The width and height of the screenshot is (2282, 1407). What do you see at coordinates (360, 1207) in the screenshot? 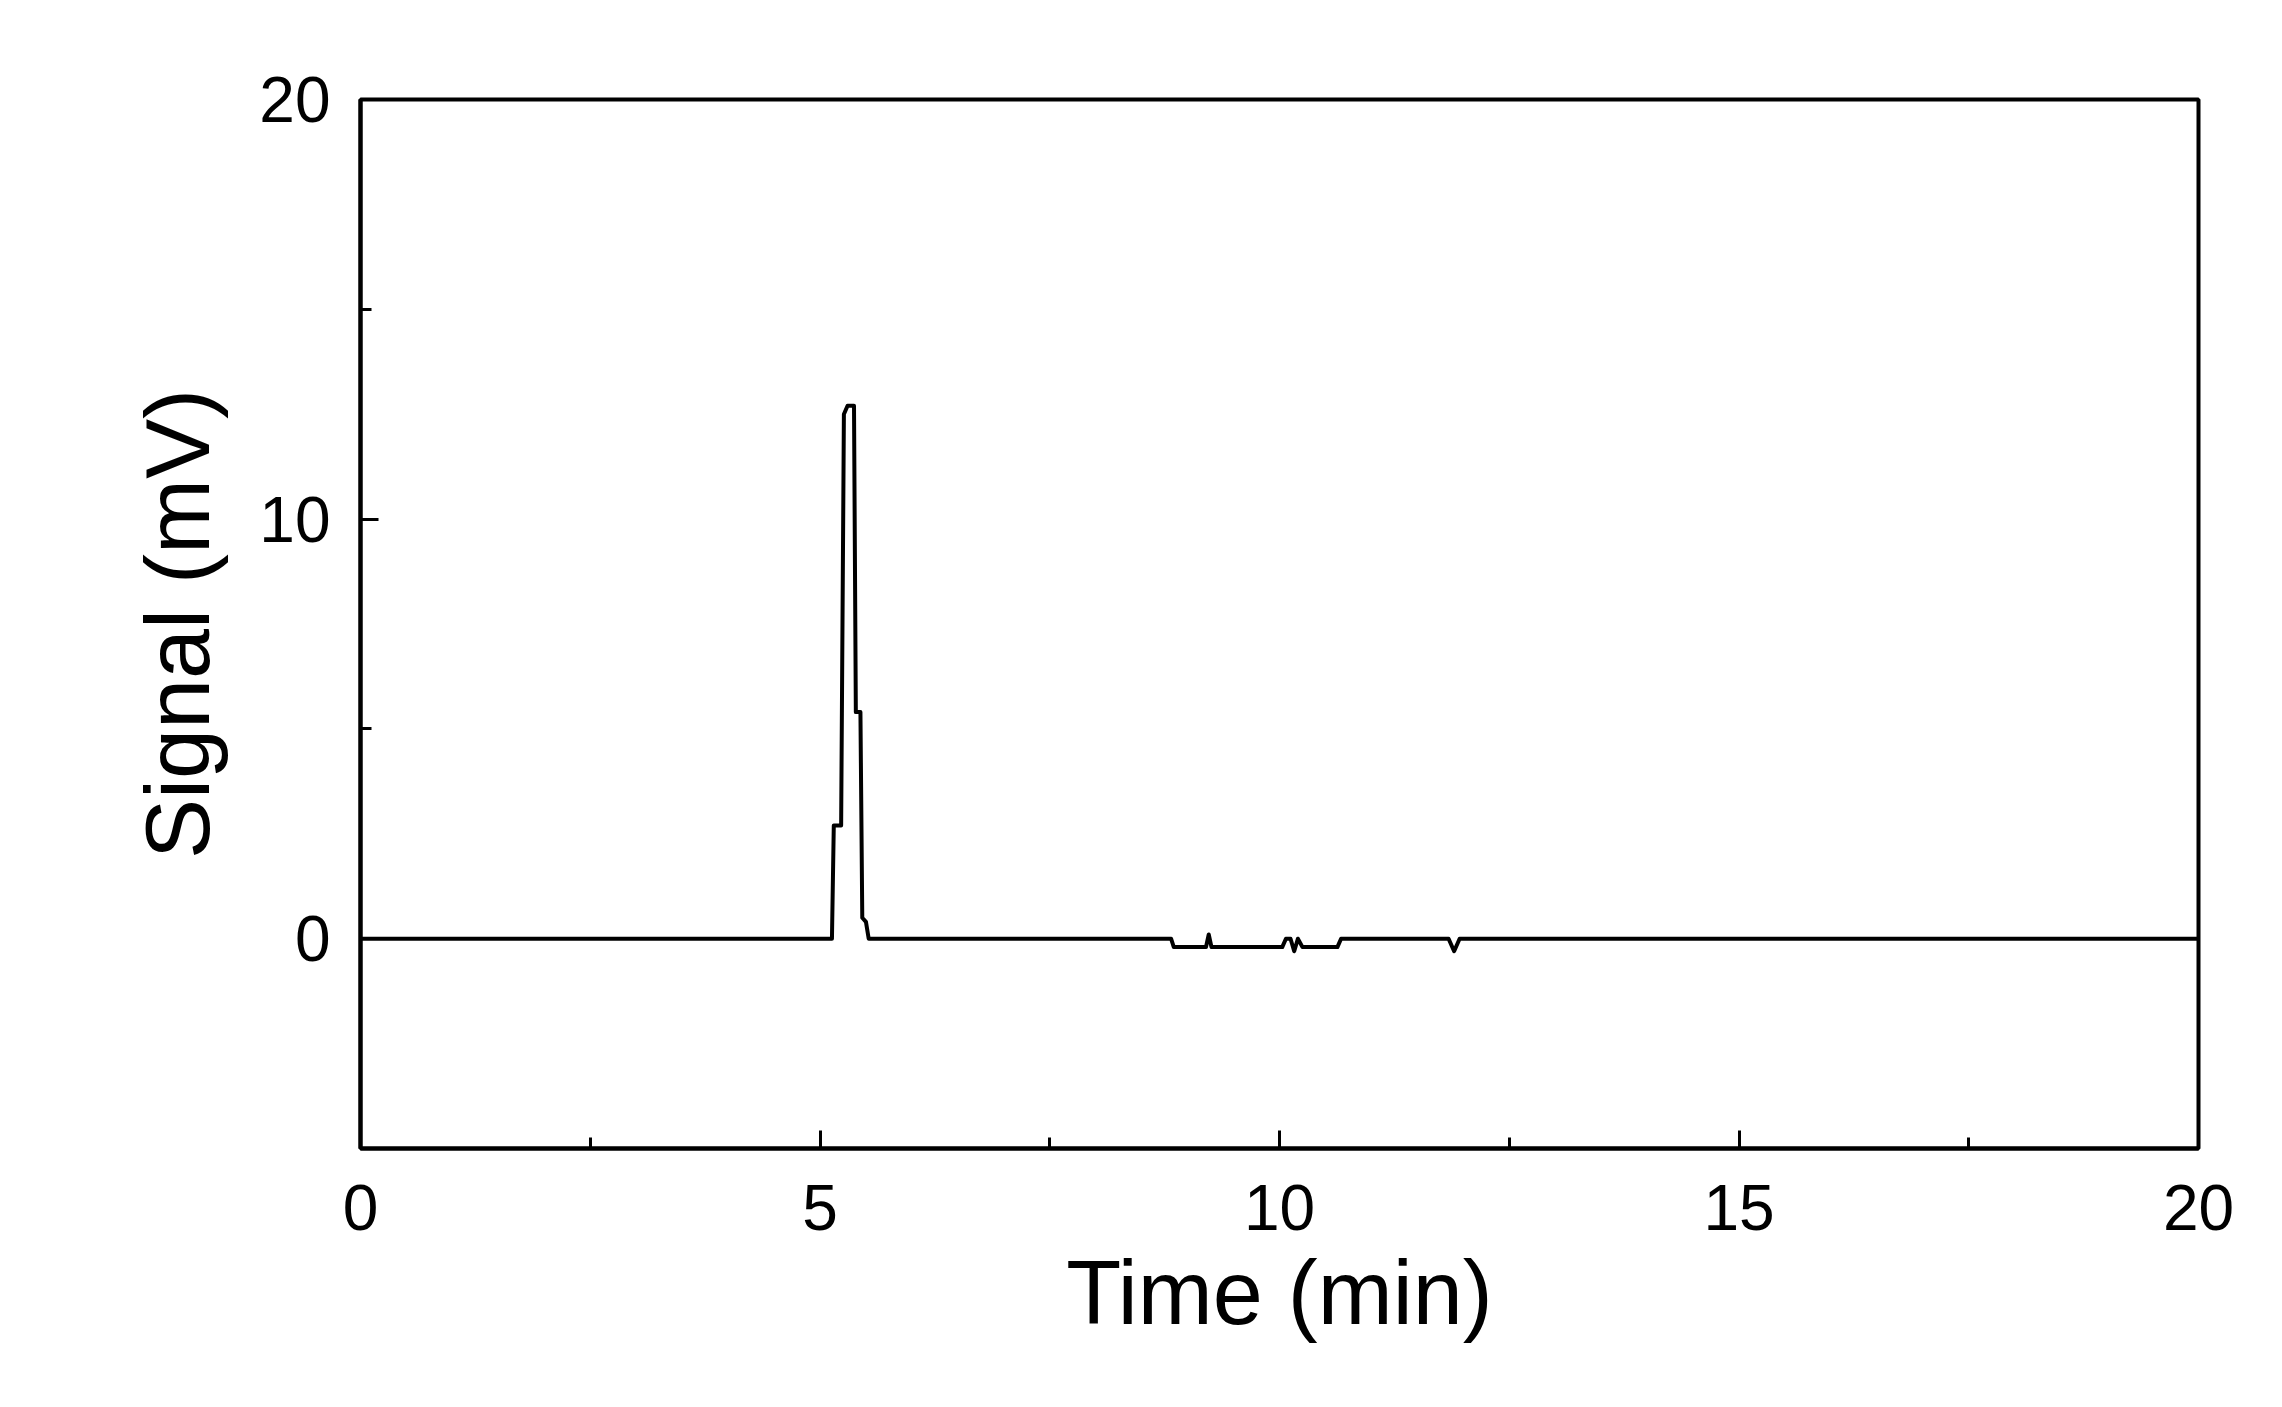
I see `x-tick-label: 0` at bounding box center [360, 1207].